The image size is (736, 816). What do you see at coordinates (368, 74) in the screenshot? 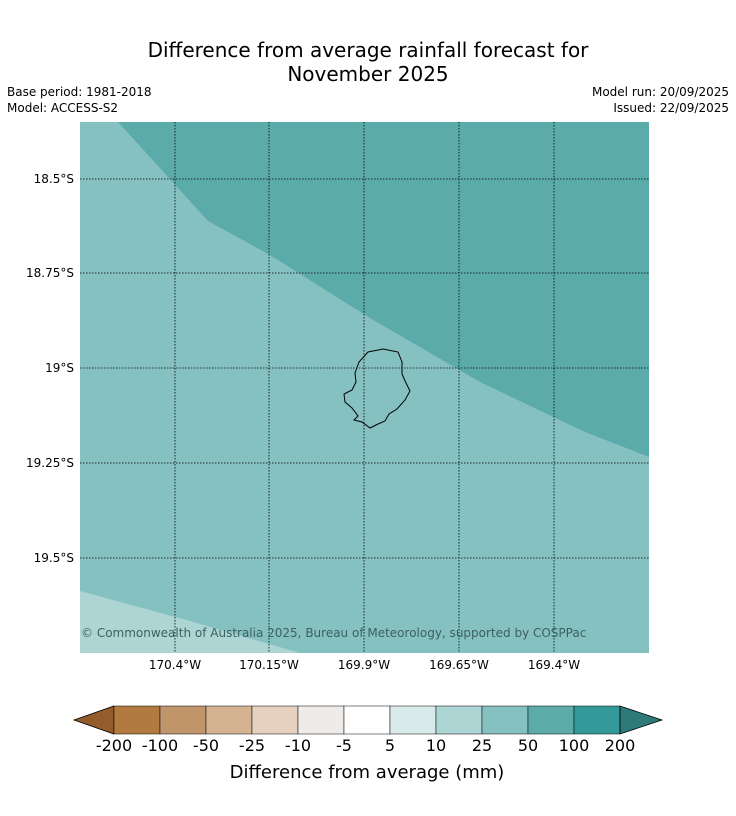
I see `title-line-2: November 2025` at bounding box center [368, 74].